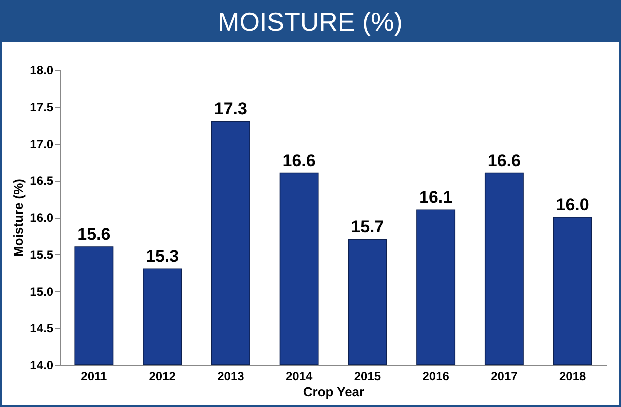 The height and width of the screenshot is (407, 621). Describe the element at coordinates (94, 234) in the screenshot. I see `data-label: 15.6` at that location.